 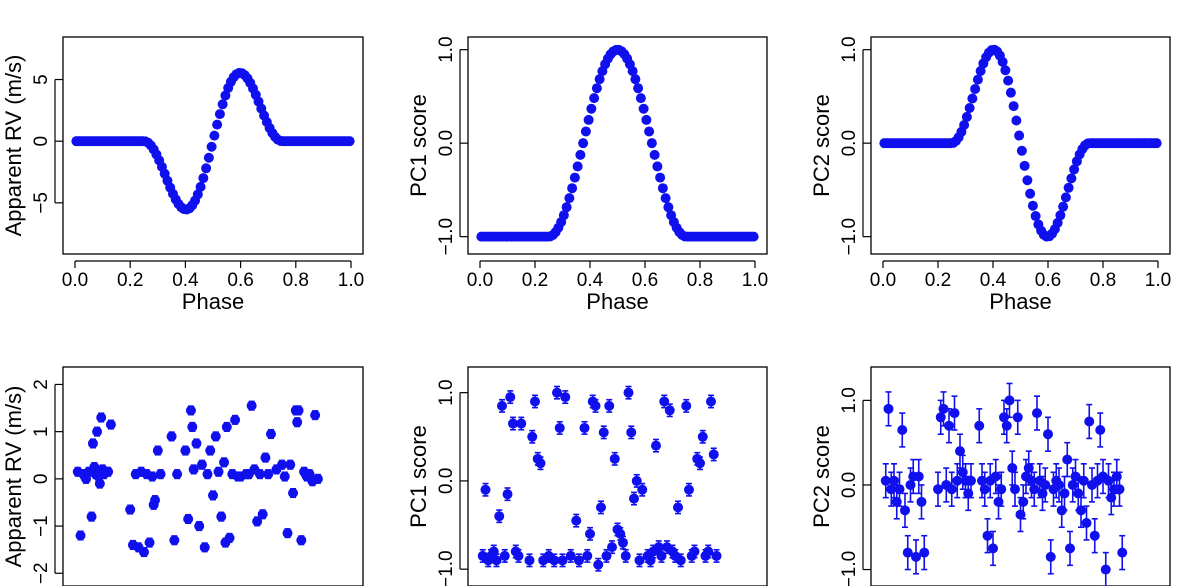 I want to click on y-tick-label: 2, so click(x=41, y=384).